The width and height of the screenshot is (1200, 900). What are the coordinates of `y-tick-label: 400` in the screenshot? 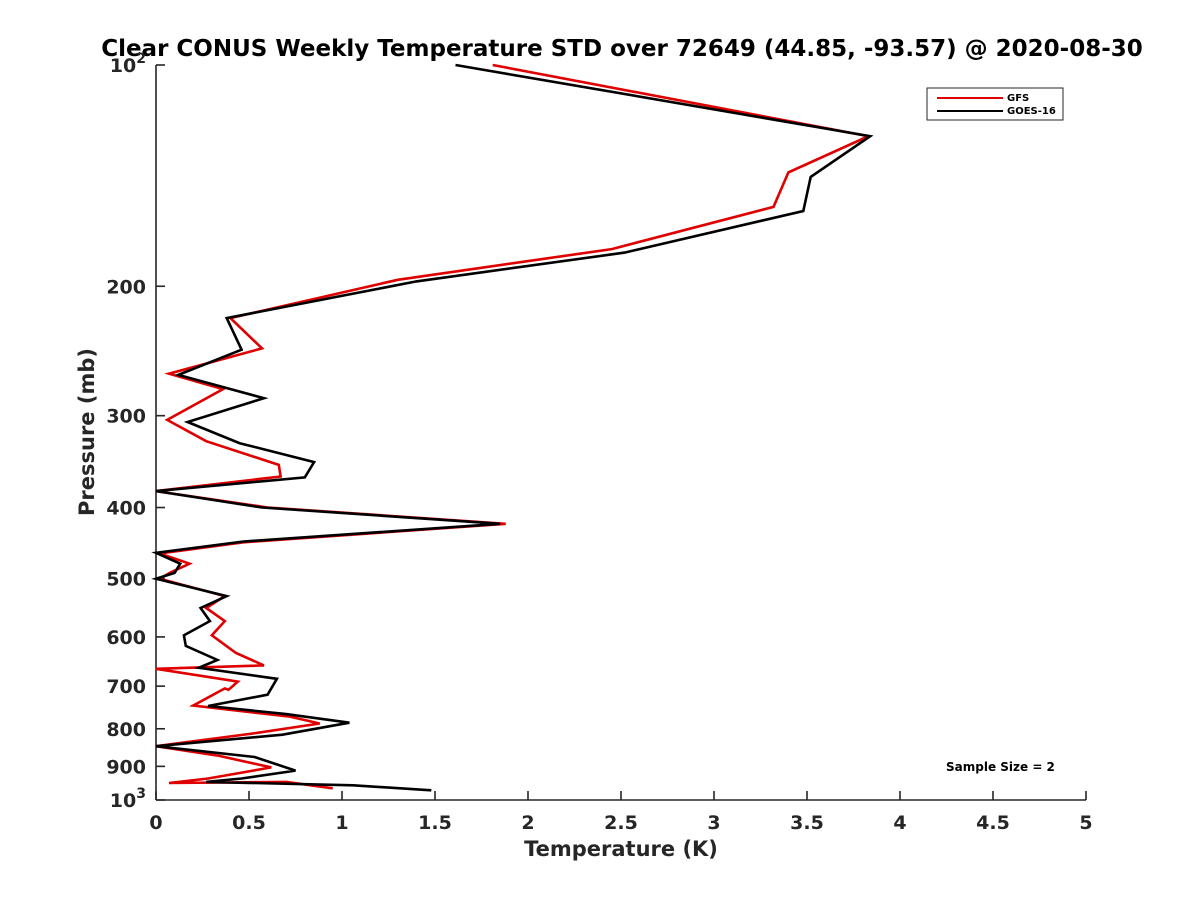 It's located at (126, 509).